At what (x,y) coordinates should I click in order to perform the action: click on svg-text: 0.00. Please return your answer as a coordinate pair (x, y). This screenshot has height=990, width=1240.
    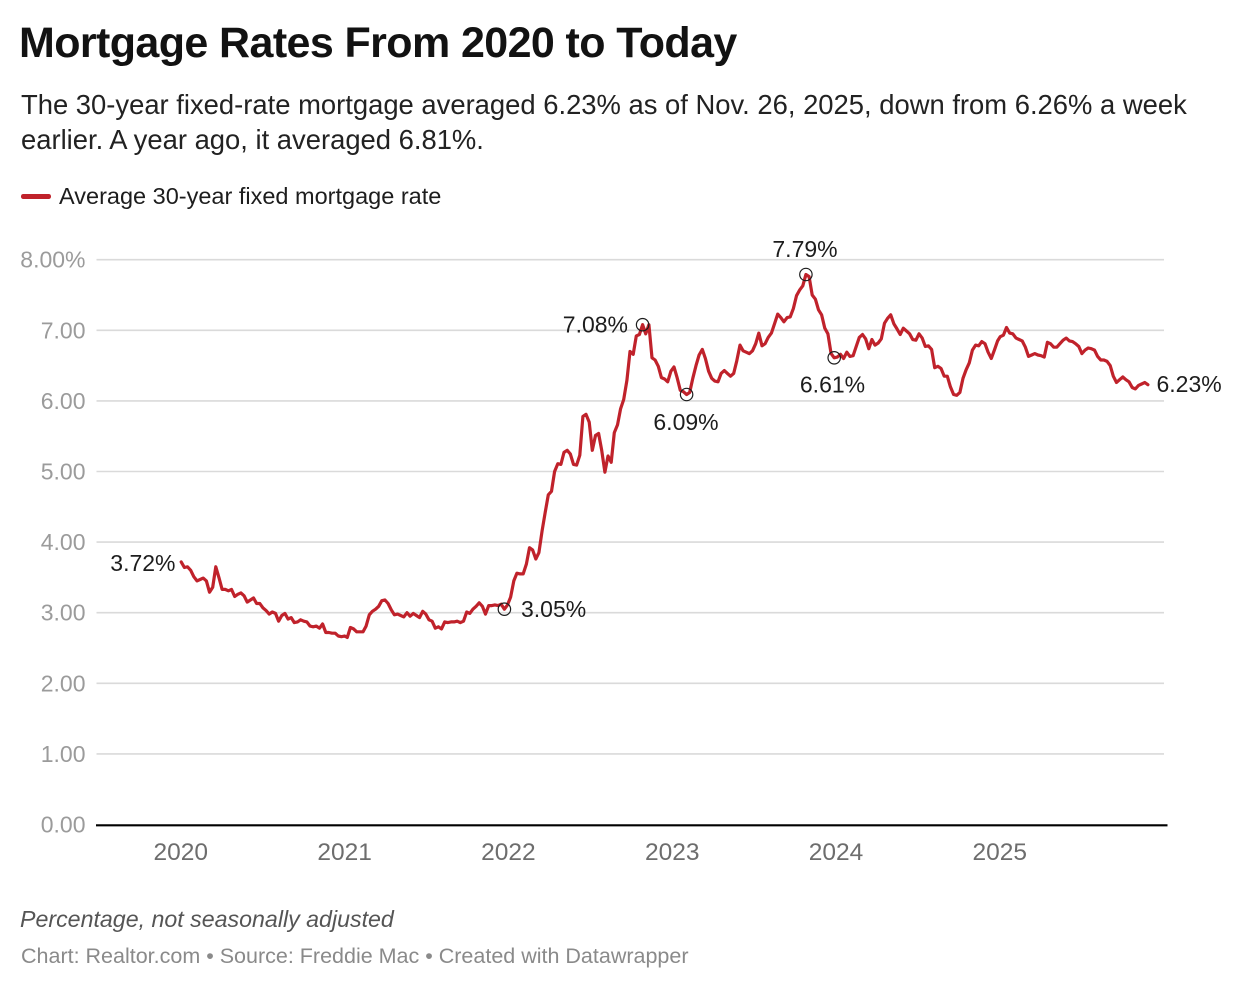
    Looking at the image, I should click on (63, 825).